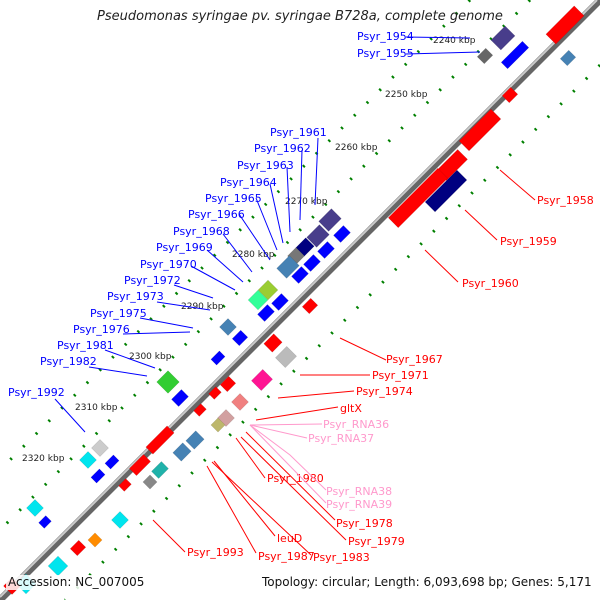 This screenshot has height=600, width=600. I want to click on forward-gene-label: Psyr_1976, so click(101, 329).